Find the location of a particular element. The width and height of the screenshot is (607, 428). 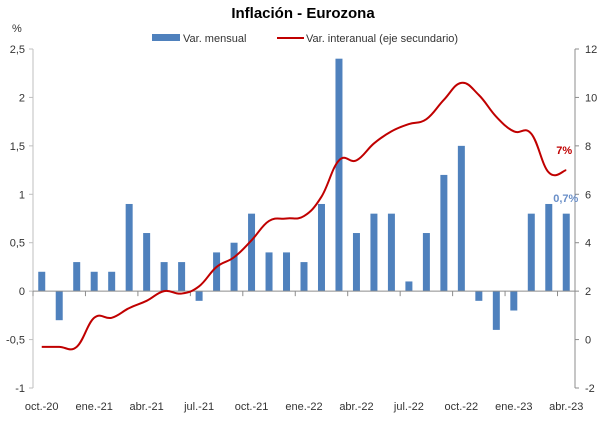

annotation-monthly-latest: 0,7% is located at coordinates (565, 199).